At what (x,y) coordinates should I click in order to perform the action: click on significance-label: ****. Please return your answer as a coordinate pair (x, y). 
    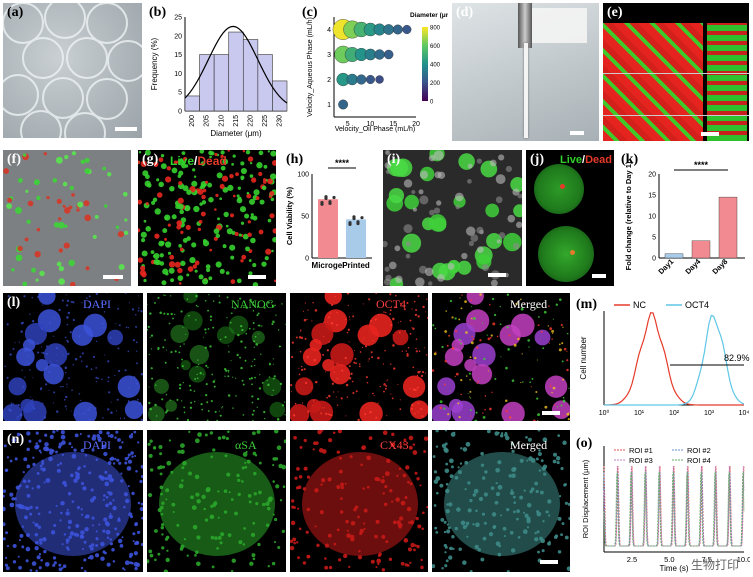
    Looking at the image, I should click on (701, 165).